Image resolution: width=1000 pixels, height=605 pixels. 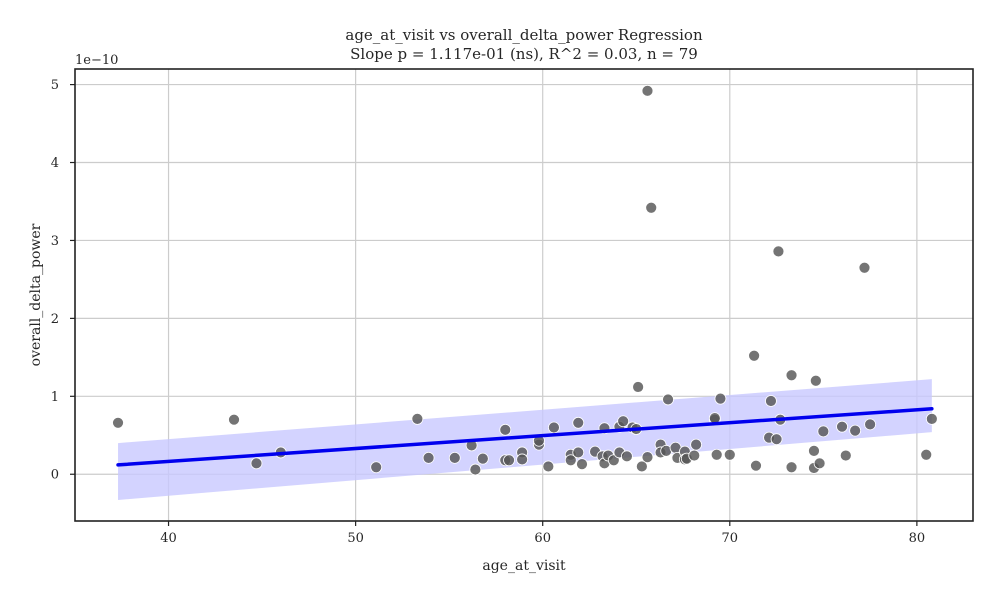 I want to click on y-axis-label: overall_delta_power, so click(x=36, y=294).